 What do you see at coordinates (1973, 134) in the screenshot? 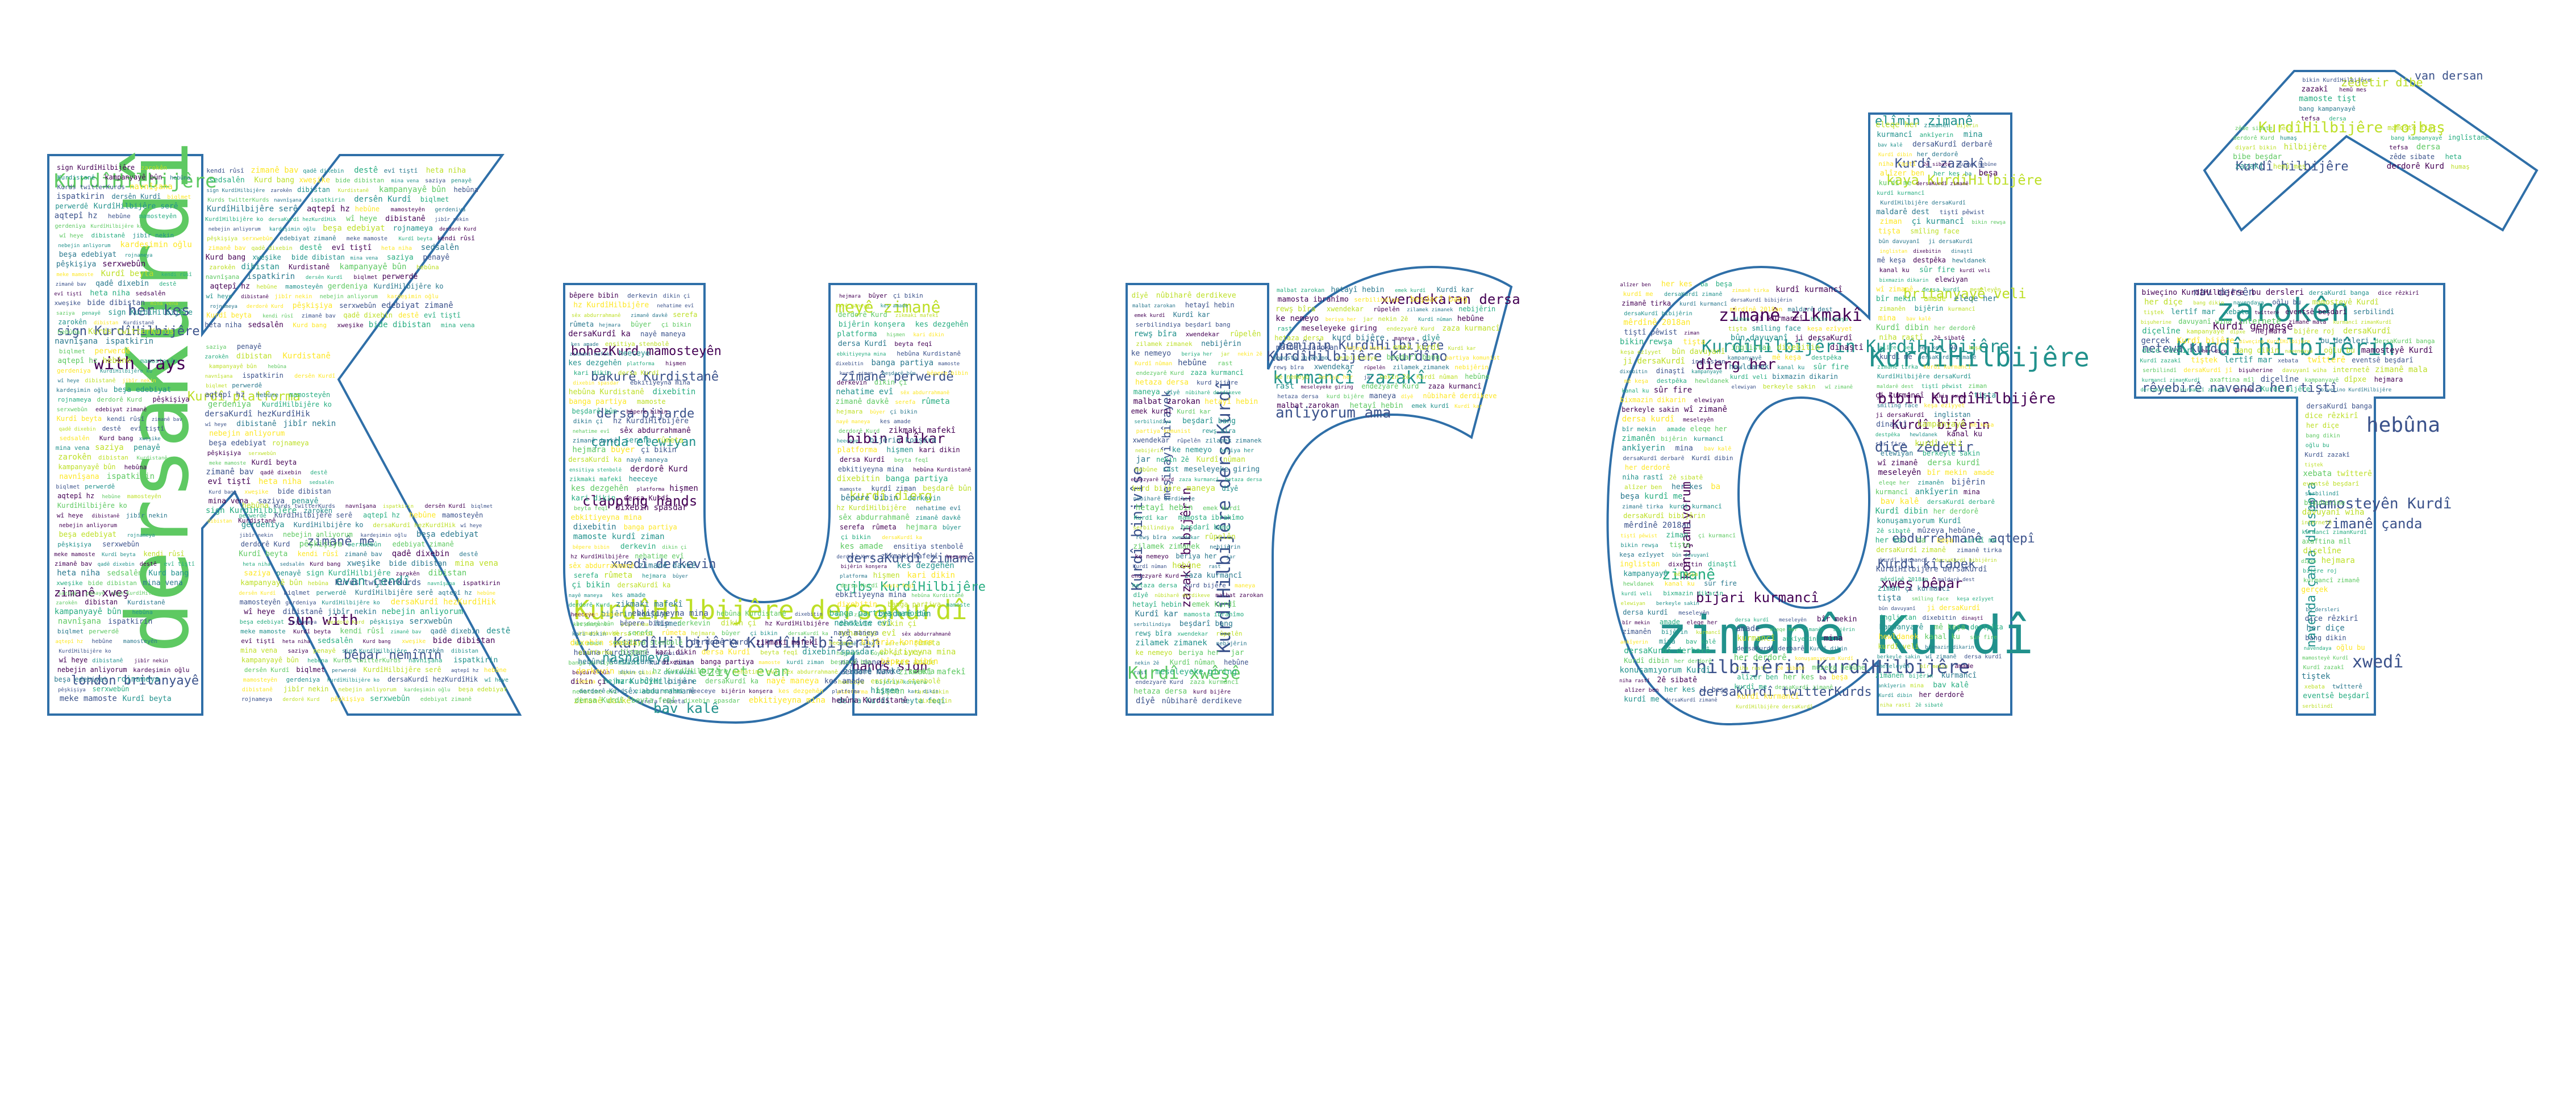
I see `letter-d-small-word: mina` at bounding box center [1973, 134].